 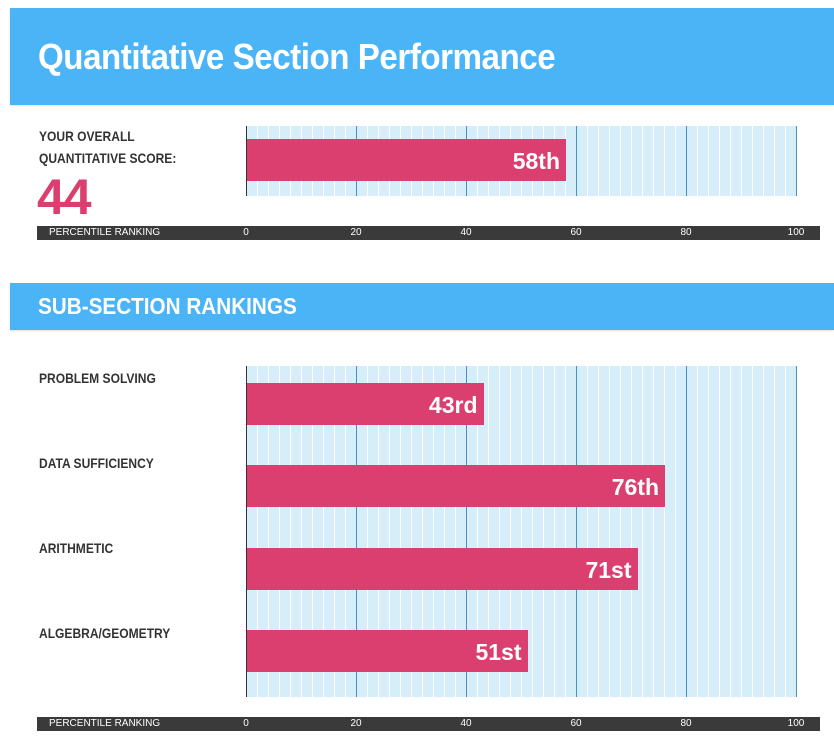 What do you see at coordinates (105, 633) in the screenshot?
I see `category-label-algebra-geometry: ALGEBRA/GEOMETRY` at bounding box center [105, 633].